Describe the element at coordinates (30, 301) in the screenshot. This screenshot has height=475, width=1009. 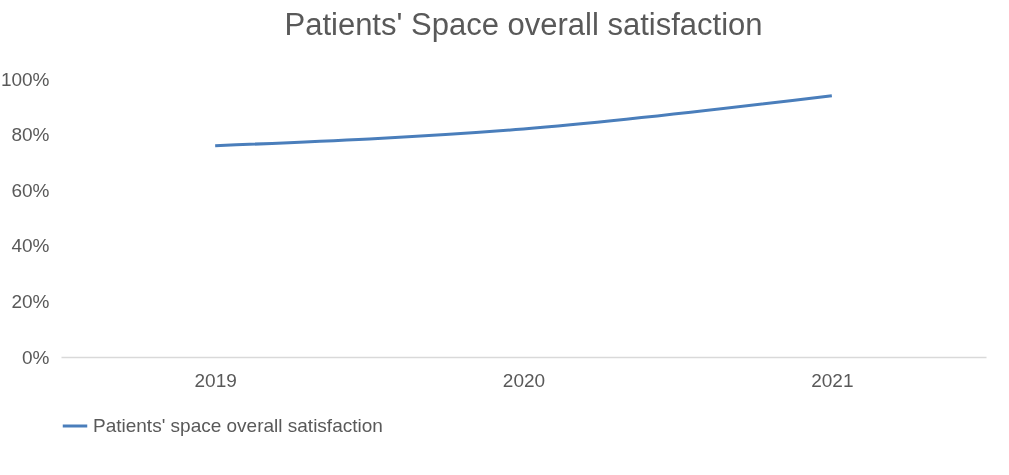
I see `y-tick-label: 20%` at that location.